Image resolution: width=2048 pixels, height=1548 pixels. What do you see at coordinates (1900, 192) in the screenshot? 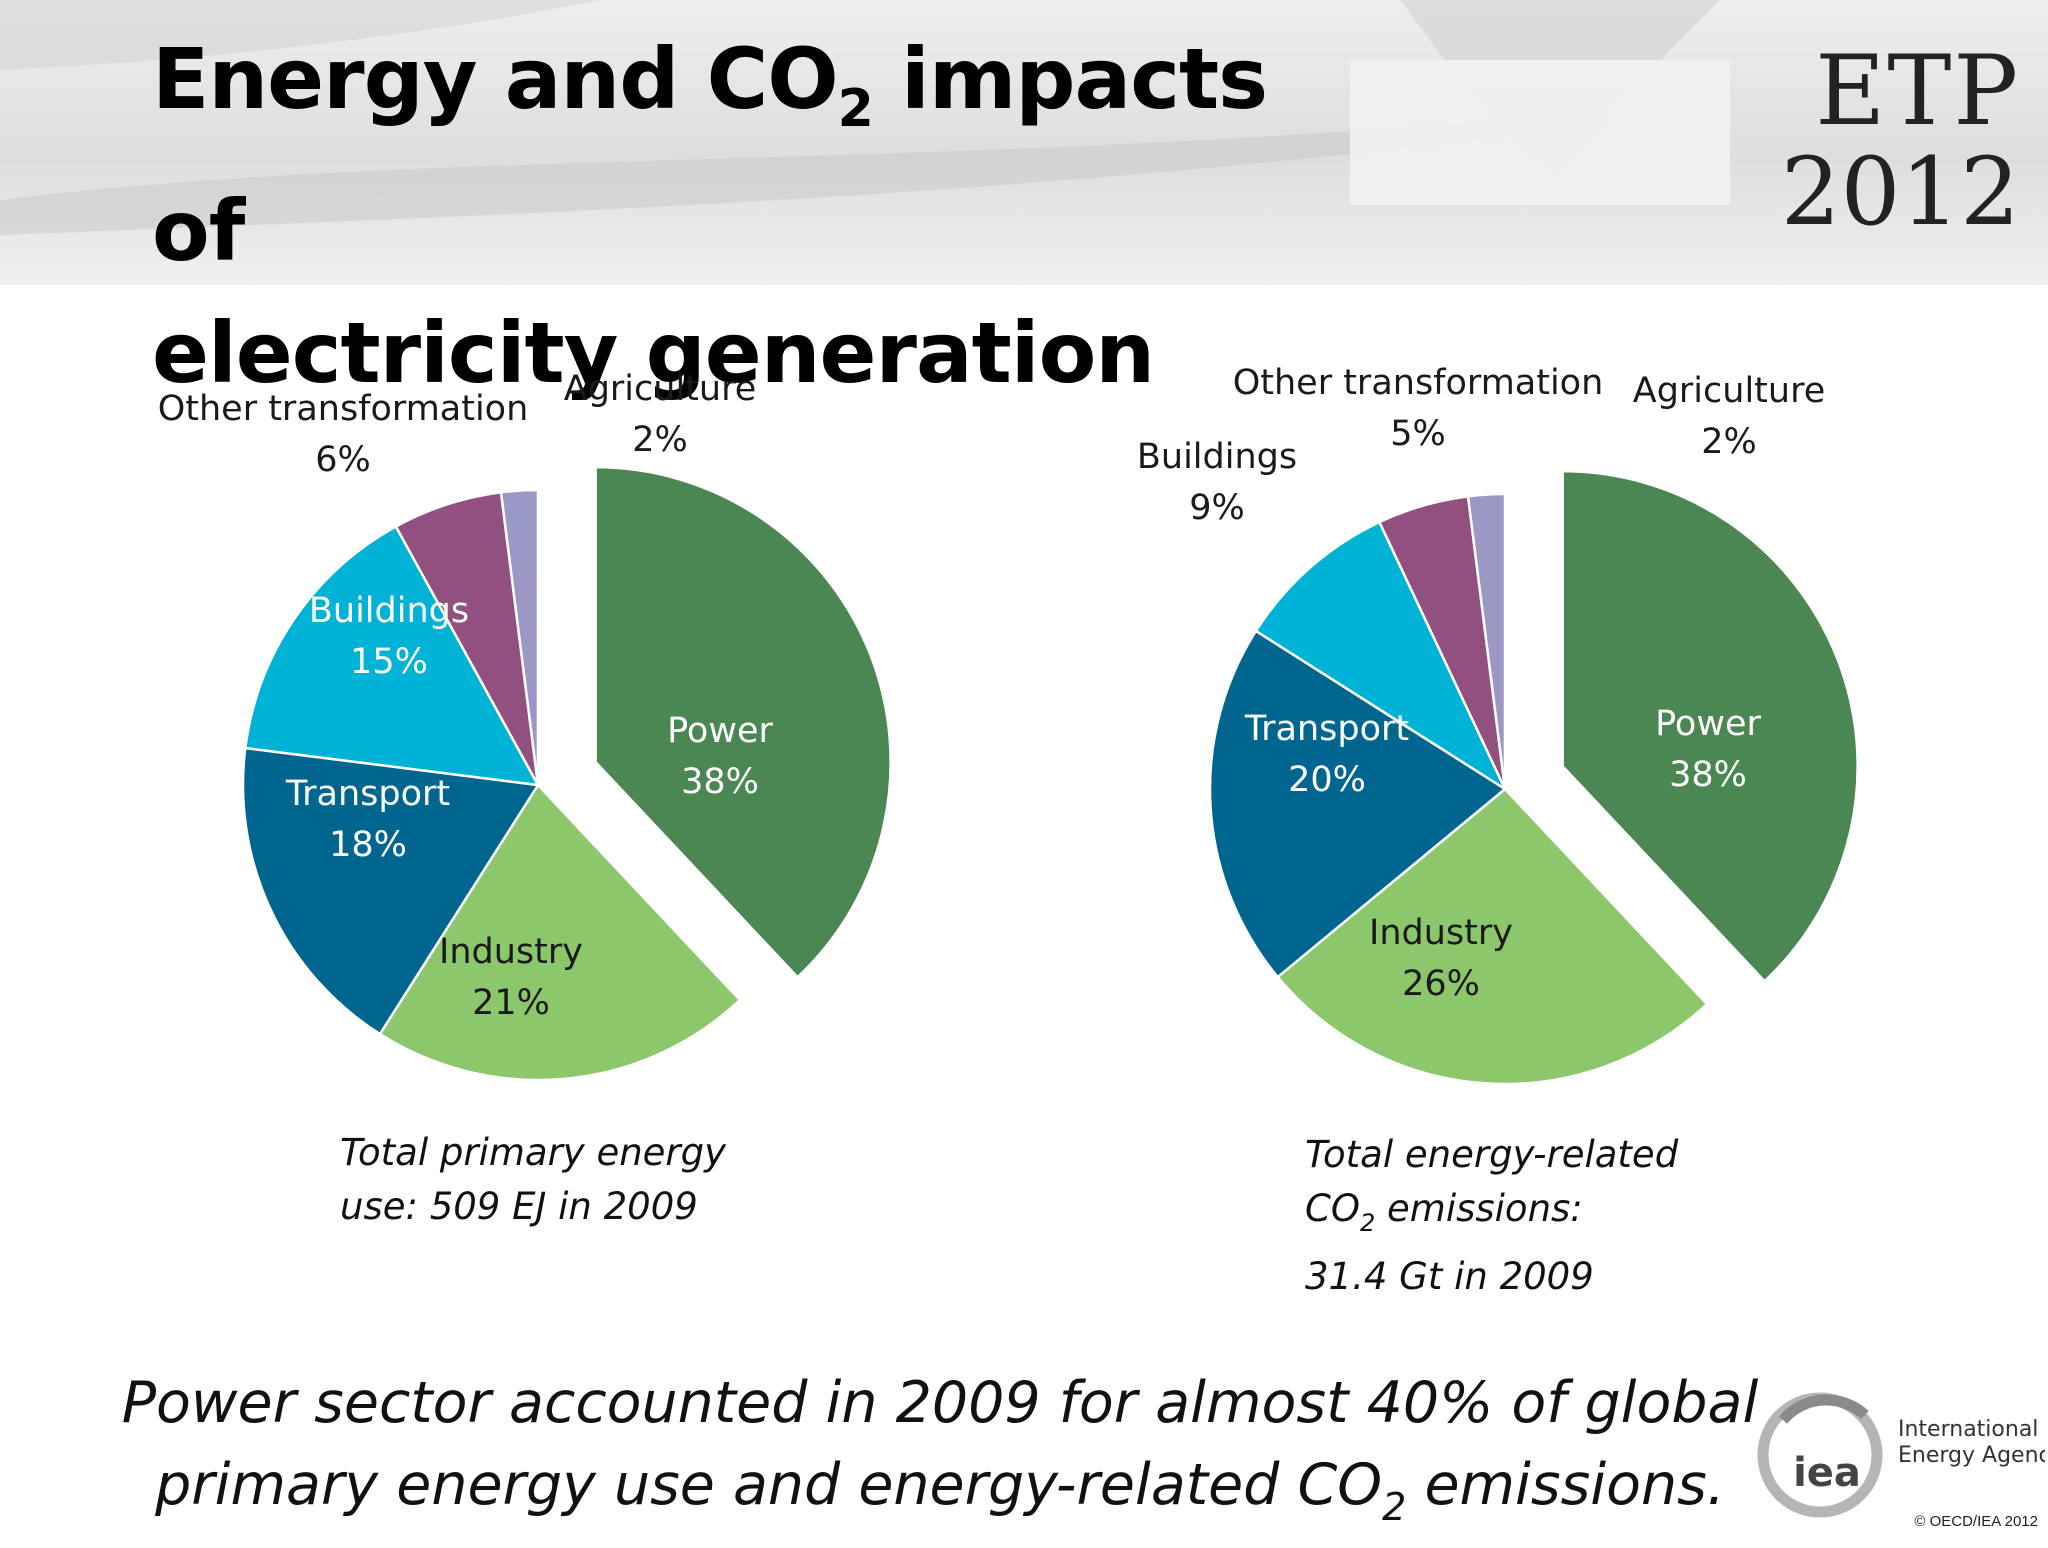
I see `etp-year: 2012` at bounding box center [1900, 192].